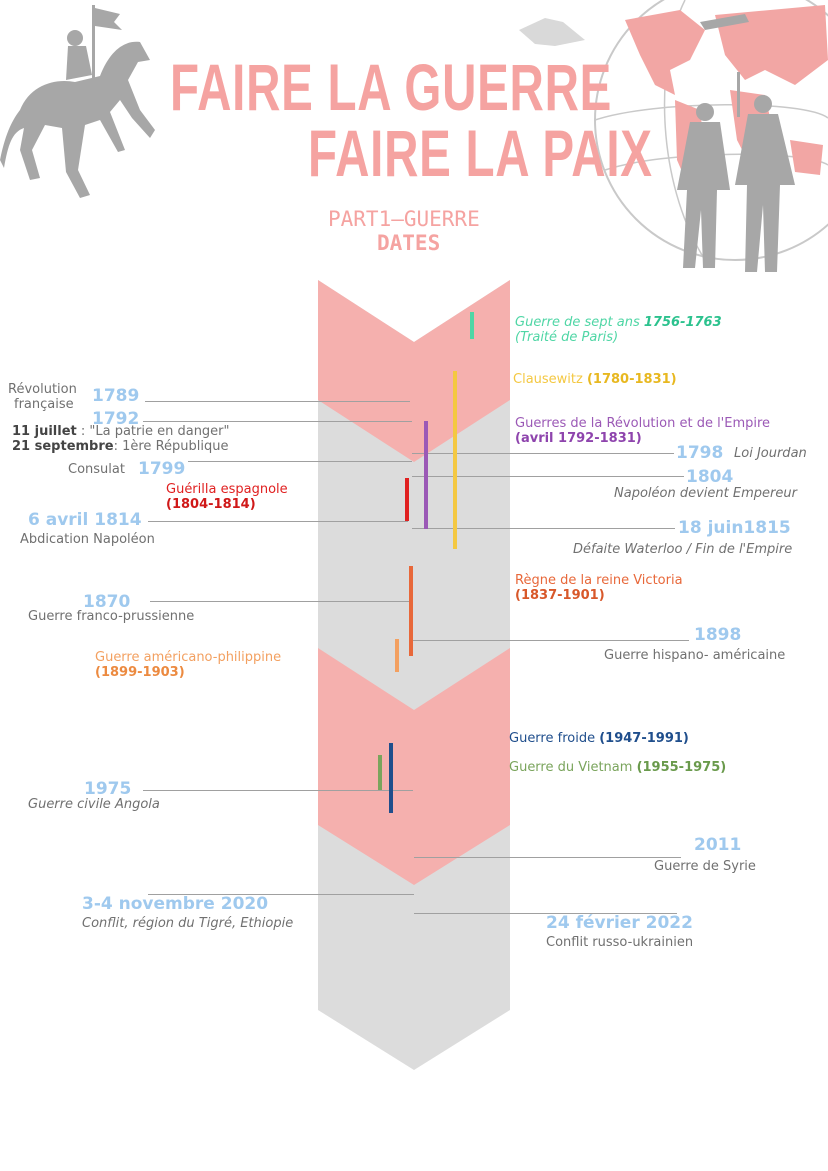  I want to click on year-2020: 3-4 novembre 2020, so click(175, 904).